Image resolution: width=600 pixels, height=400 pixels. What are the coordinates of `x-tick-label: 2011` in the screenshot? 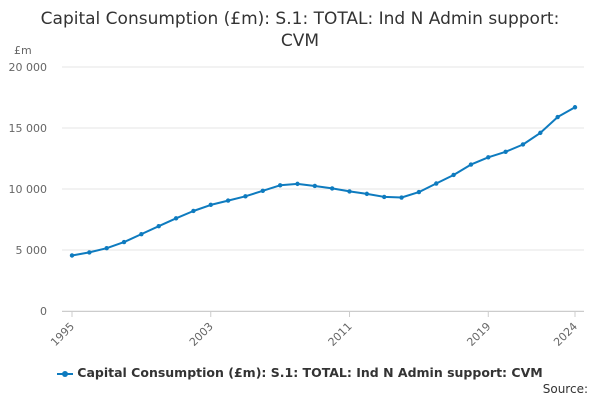 It's located at (340, 334).